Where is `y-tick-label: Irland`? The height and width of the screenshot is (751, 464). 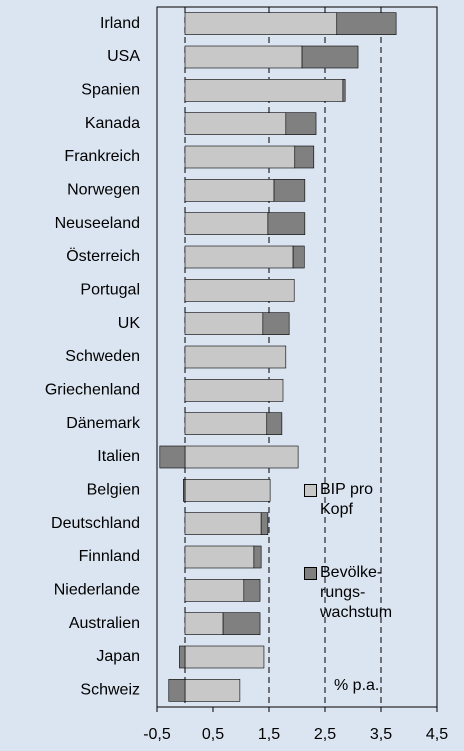 y-tick-label: Irland is located at coordinates (120, 23).